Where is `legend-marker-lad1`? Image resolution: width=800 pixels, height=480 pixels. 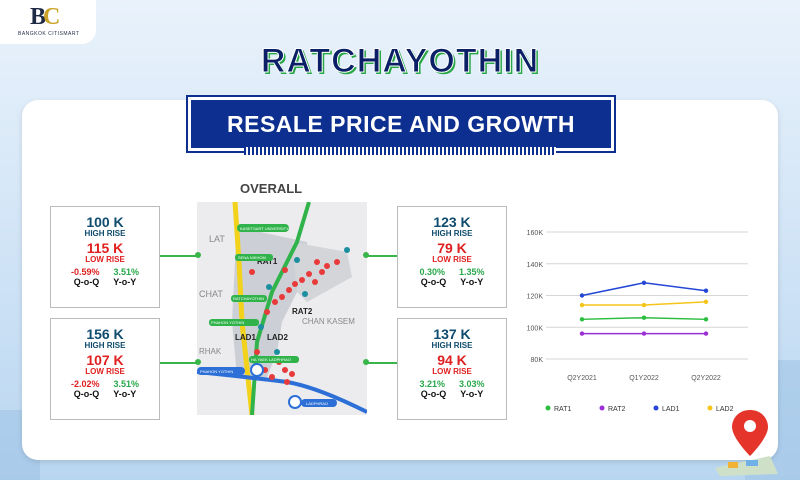 legend-marker-lad1 is located at coordinates (656, 408).